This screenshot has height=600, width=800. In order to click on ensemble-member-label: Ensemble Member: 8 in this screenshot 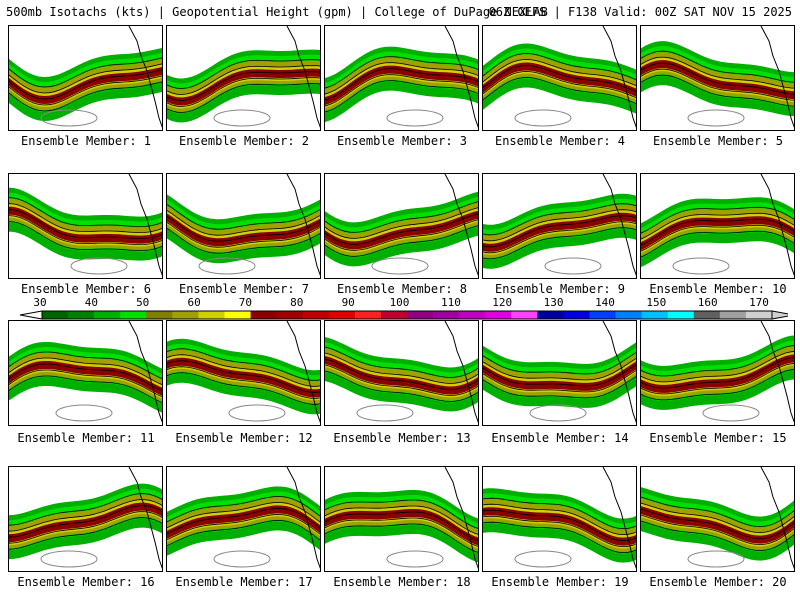, I will do `click(402, 289)`.